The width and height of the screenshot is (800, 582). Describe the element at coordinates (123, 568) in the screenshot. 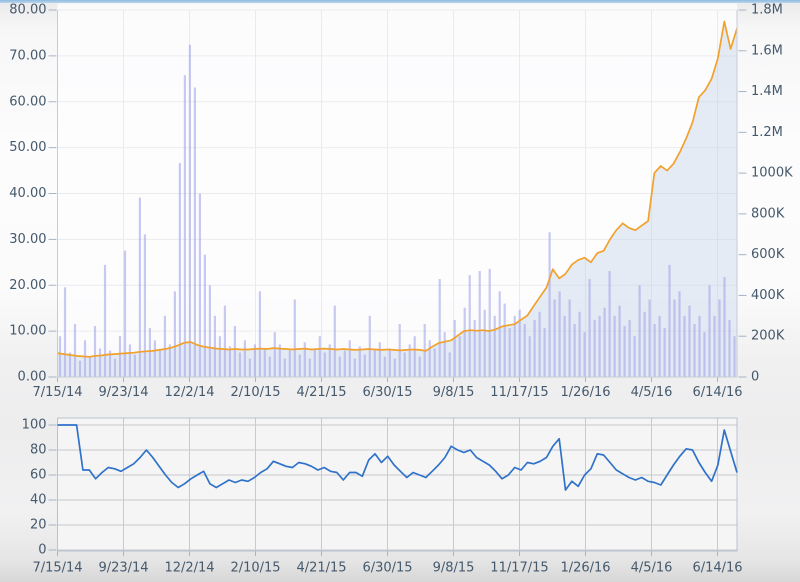

I see `osc-x-label: 9/23/14` at that location.